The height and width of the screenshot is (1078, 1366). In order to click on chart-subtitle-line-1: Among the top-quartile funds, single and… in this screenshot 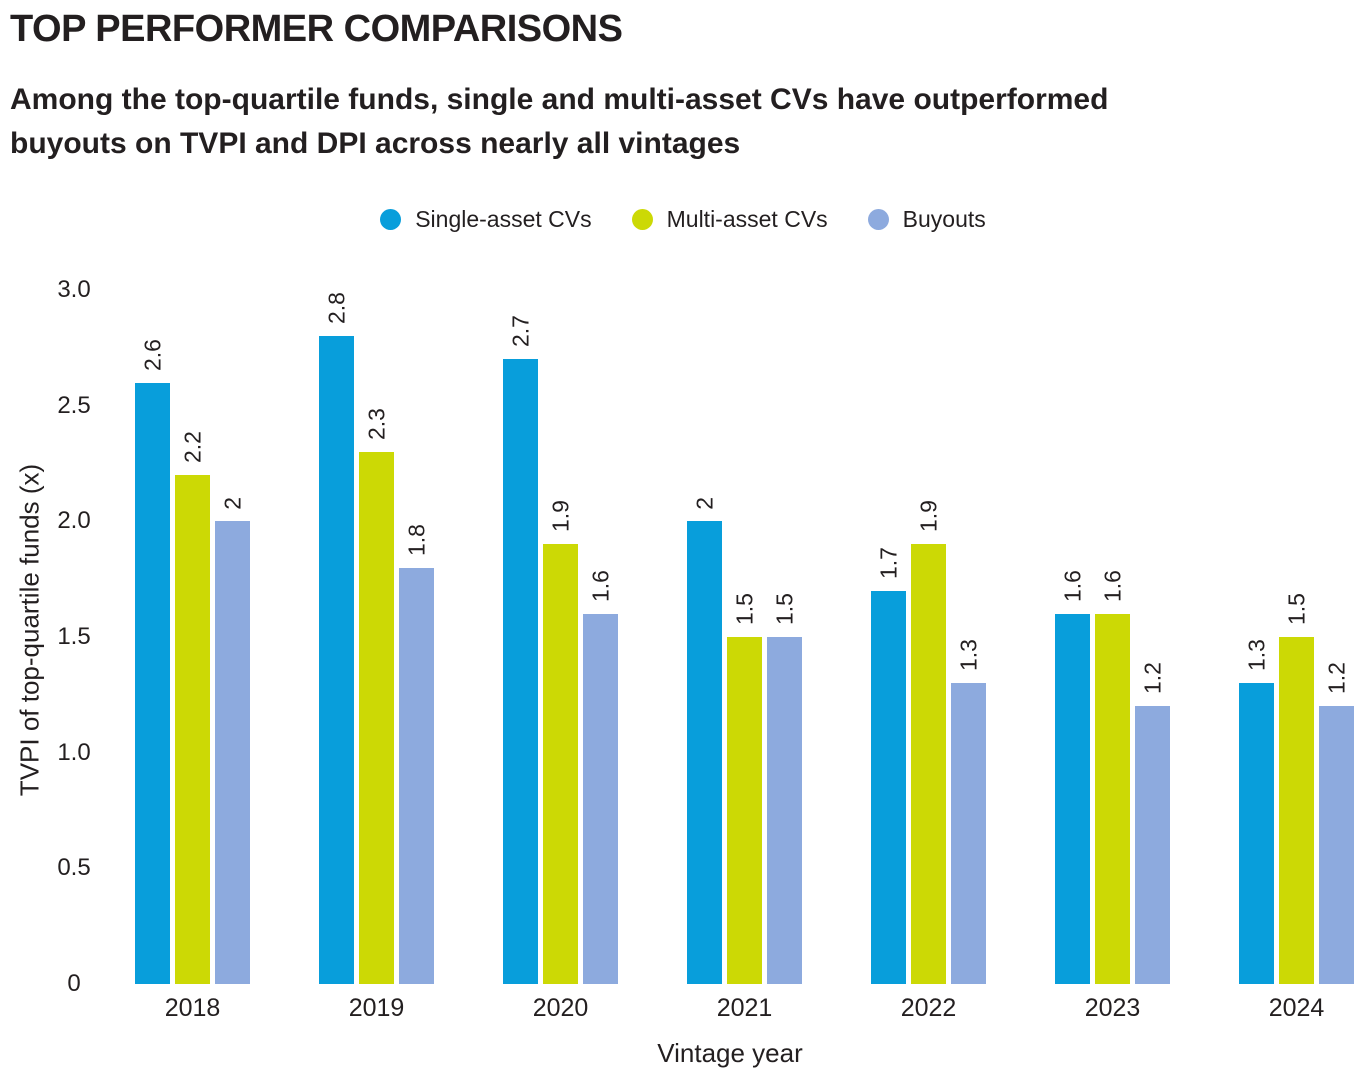, I will do `click(559, 99)`.